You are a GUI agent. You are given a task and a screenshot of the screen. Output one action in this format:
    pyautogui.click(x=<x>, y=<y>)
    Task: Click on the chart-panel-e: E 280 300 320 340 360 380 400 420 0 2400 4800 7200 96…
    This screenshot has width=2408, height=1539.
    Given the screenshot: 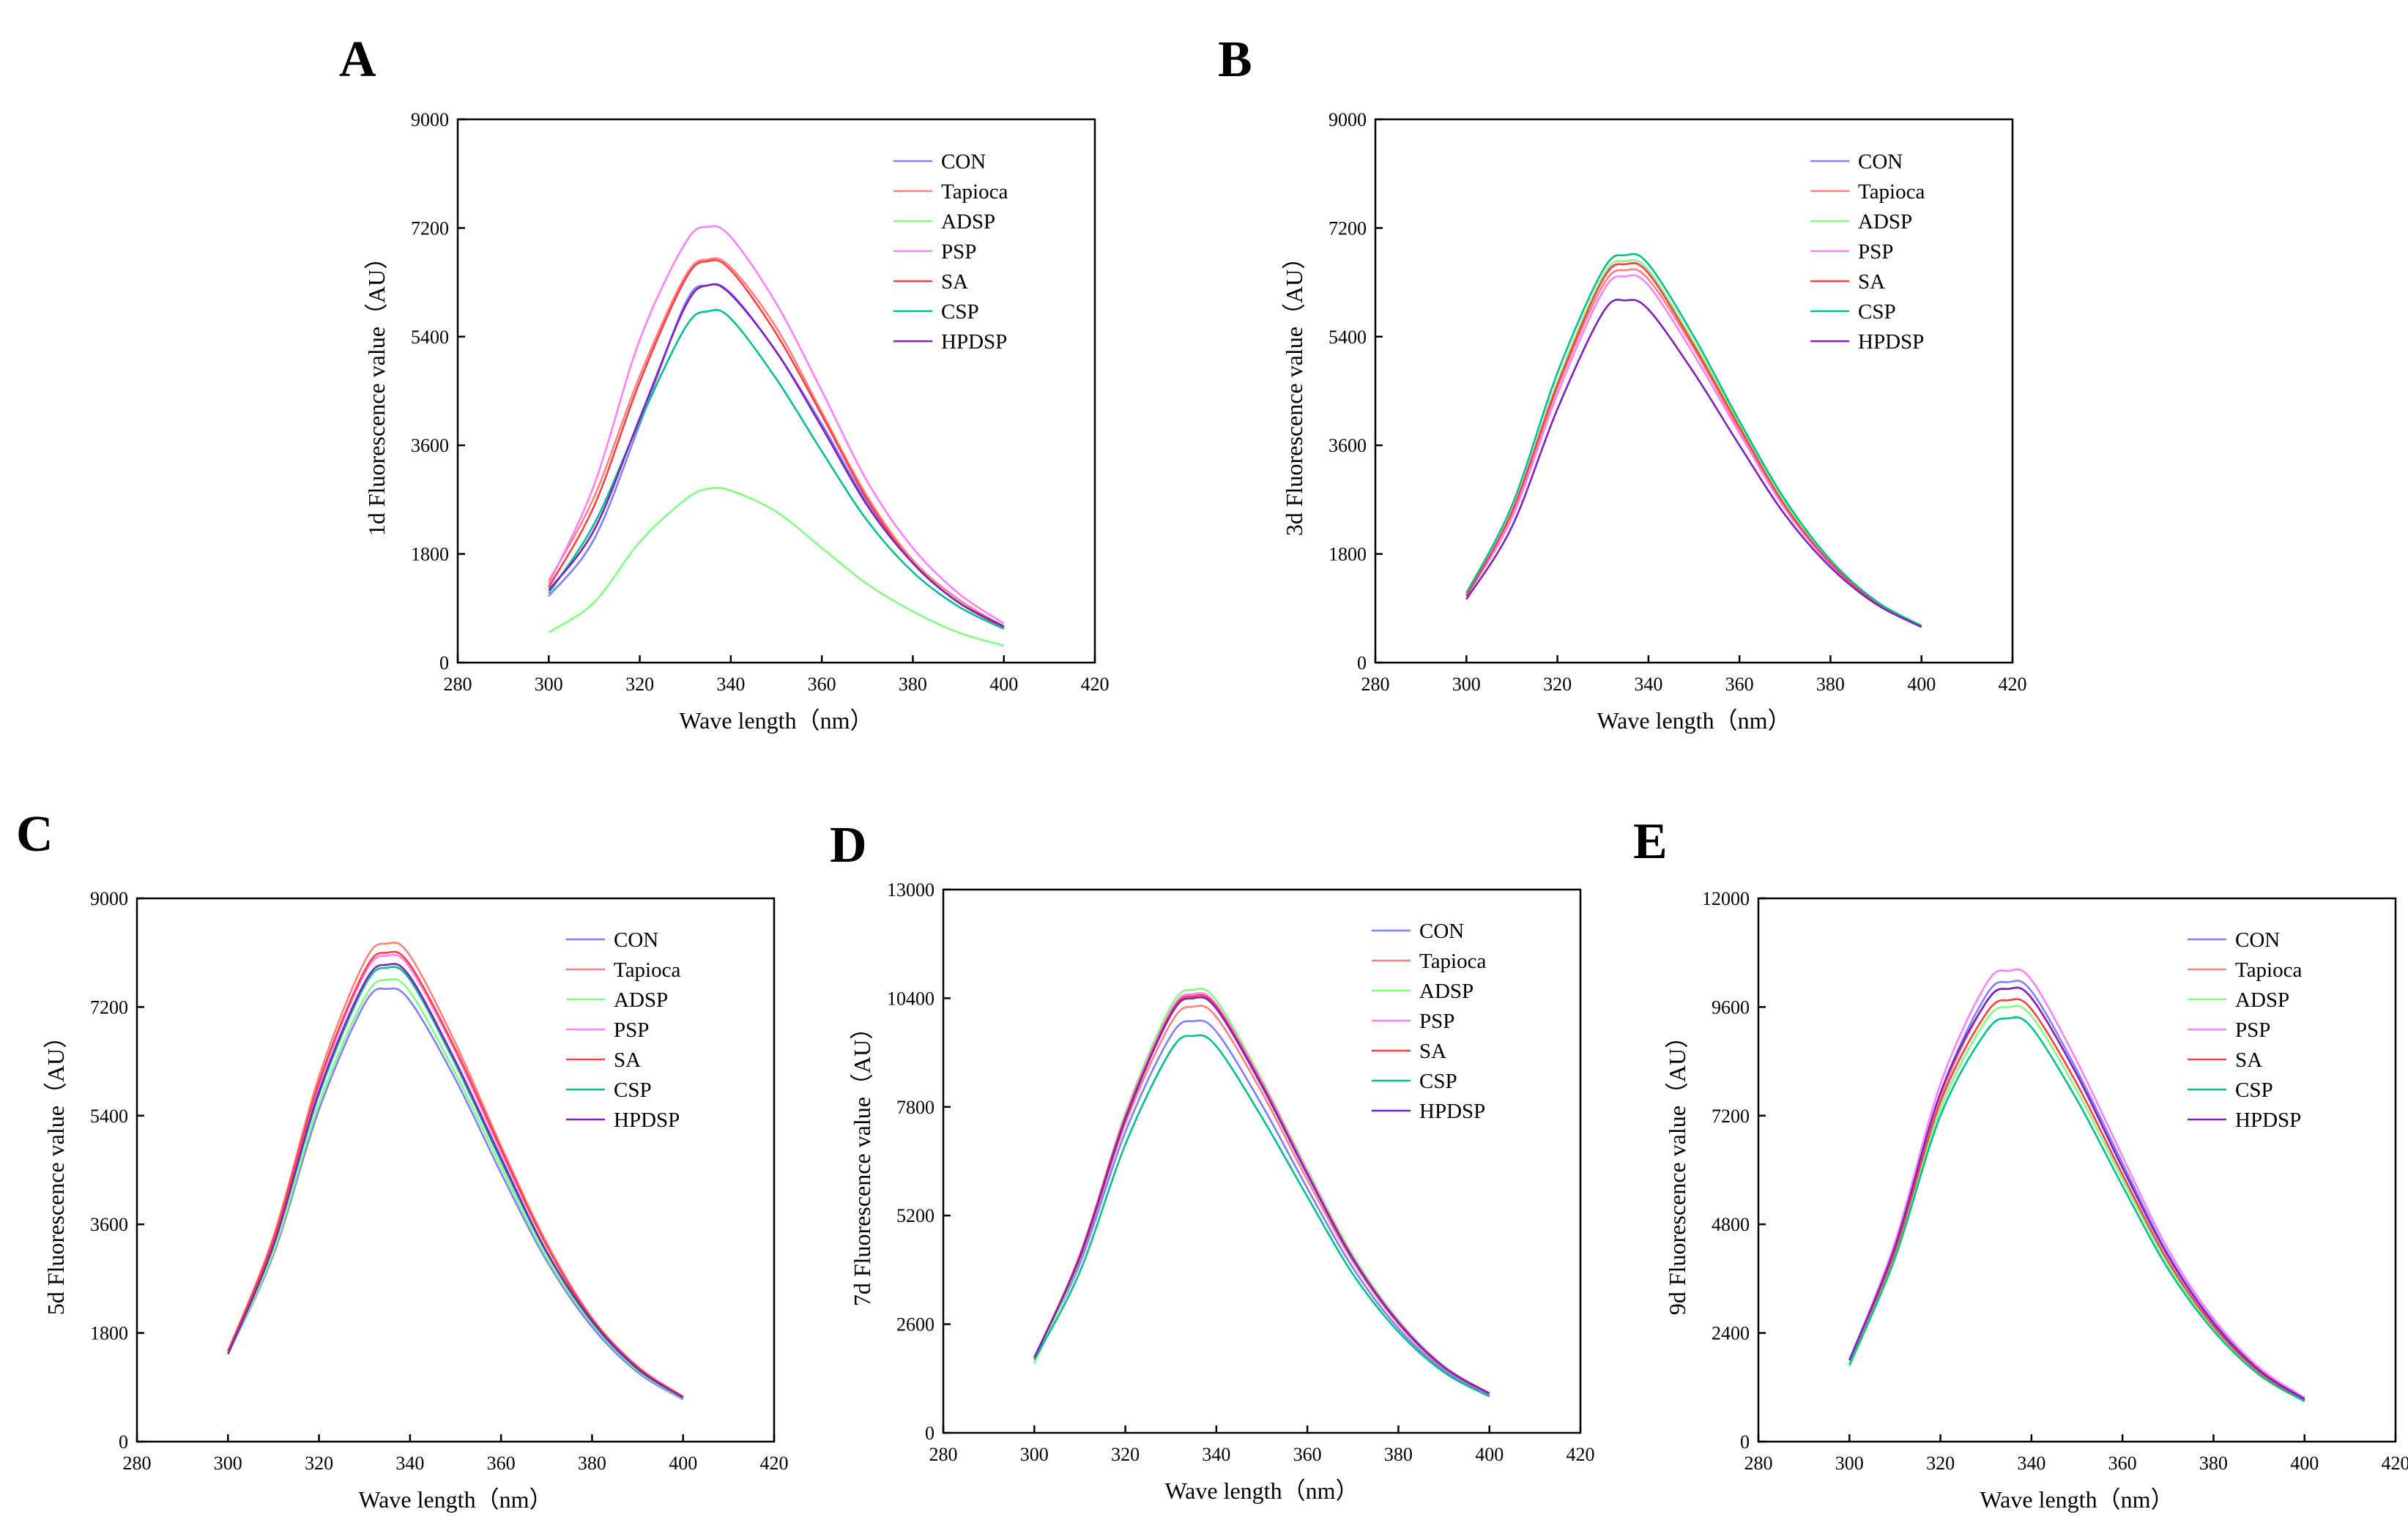 What is the action you would take?
    pyautogui.click(x=2020, y=1163)
    